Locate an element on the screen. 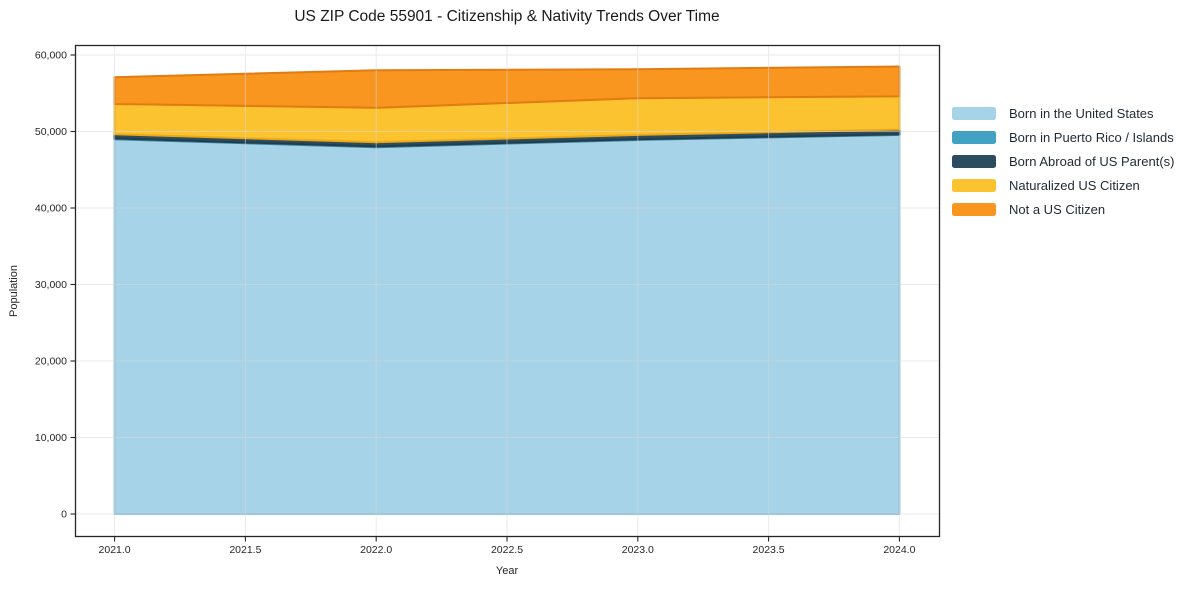 The image size is (1189, 590). legend-item: Naturalized US Citizen is located at coordinates (1063, 185).